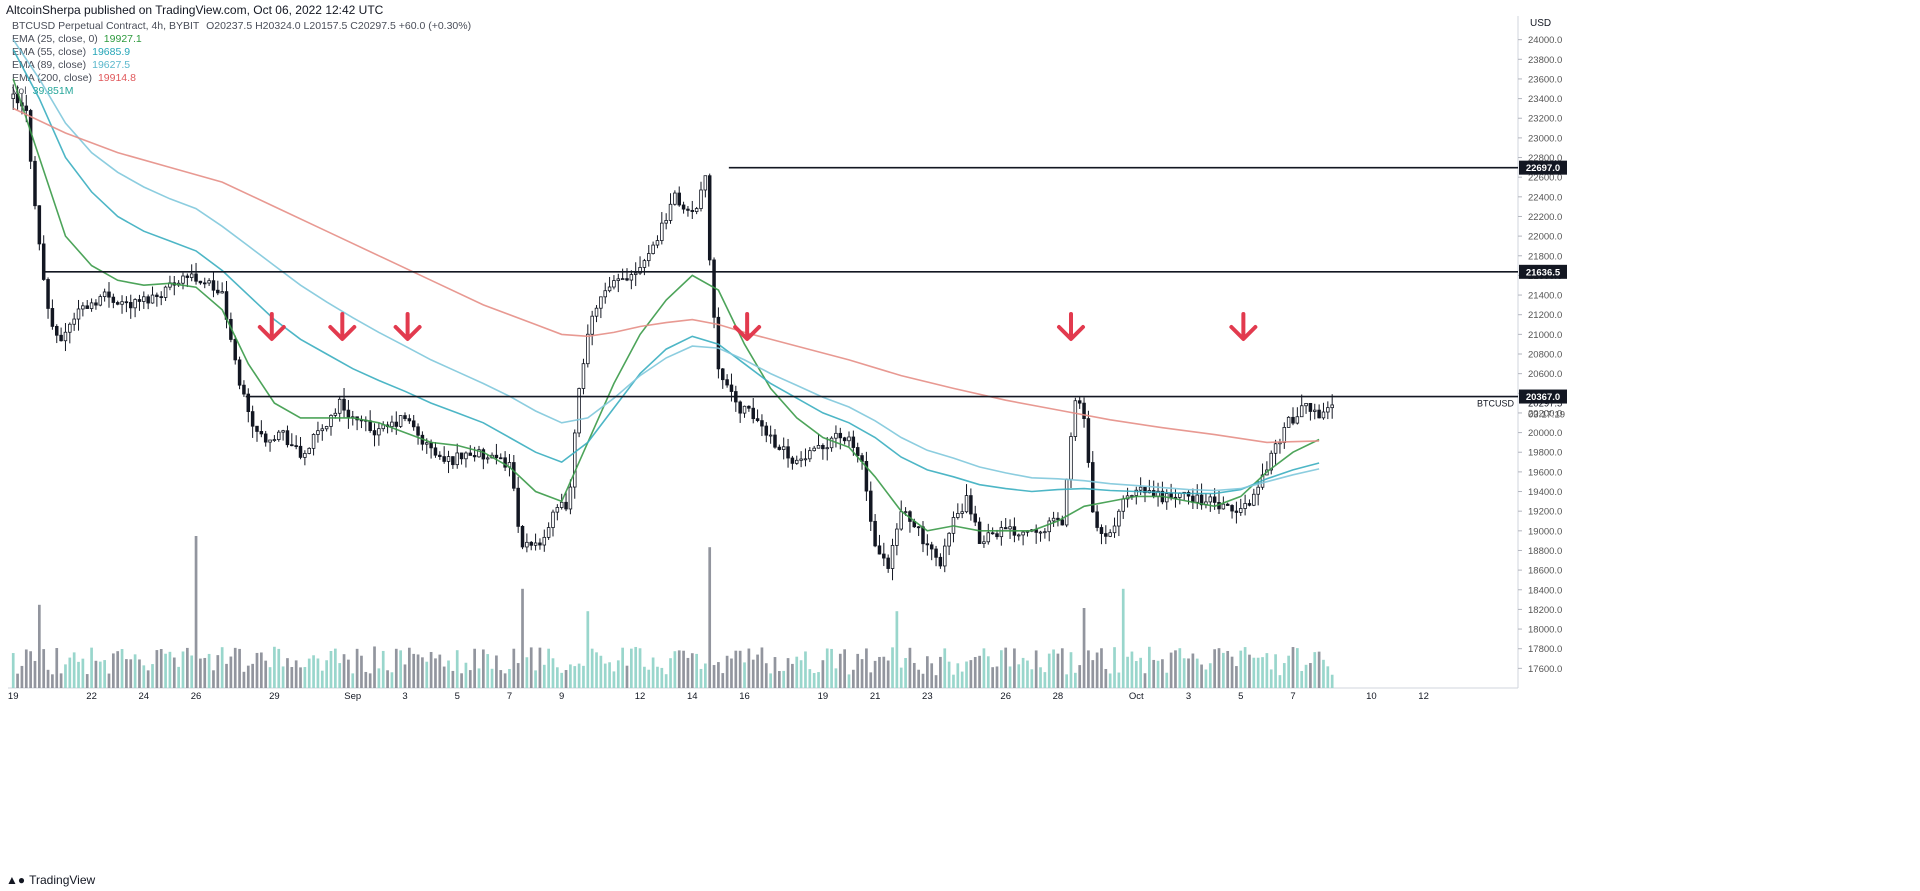  I want to click on tradingview-footer-text: TradingView, so click(62, 880).